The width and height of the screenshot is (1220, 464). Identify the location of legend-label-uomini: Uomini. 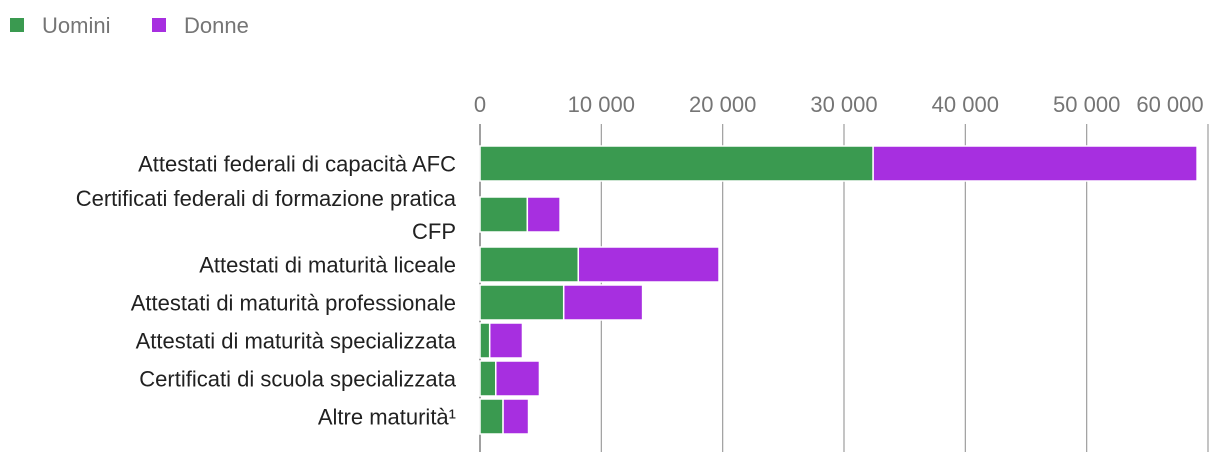
(76, 25).